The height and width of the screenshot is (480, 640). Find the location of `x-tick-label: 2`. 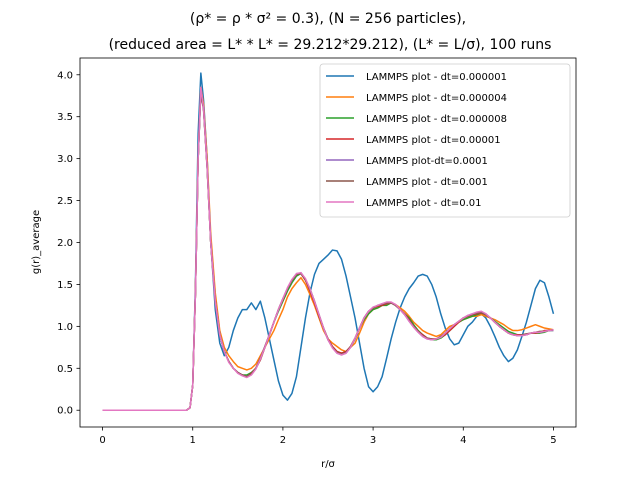

x-tick-label: 2 is located at coordinates (283, 440).